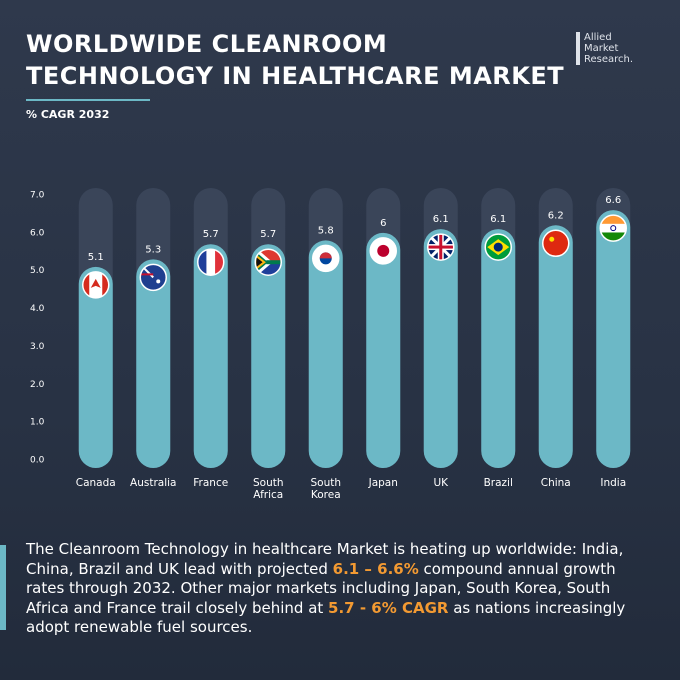  What do you see at coordinates (37, 347) in the screenshot?
I see `y-tick-label: 3.0` at bounding box center [37, 347].